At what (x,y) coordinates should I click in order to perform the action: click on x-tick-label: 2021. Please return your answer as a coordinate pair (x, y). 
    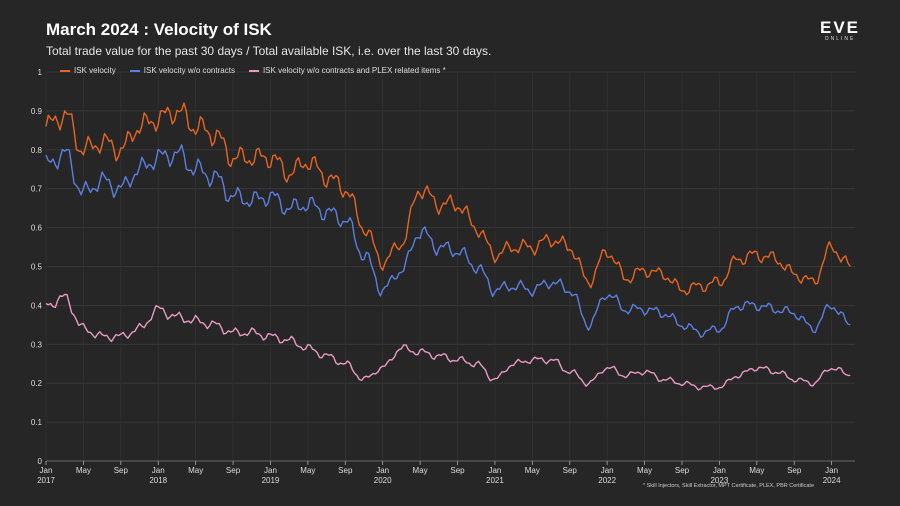
    Looking at the image, I should click on (495, 480).